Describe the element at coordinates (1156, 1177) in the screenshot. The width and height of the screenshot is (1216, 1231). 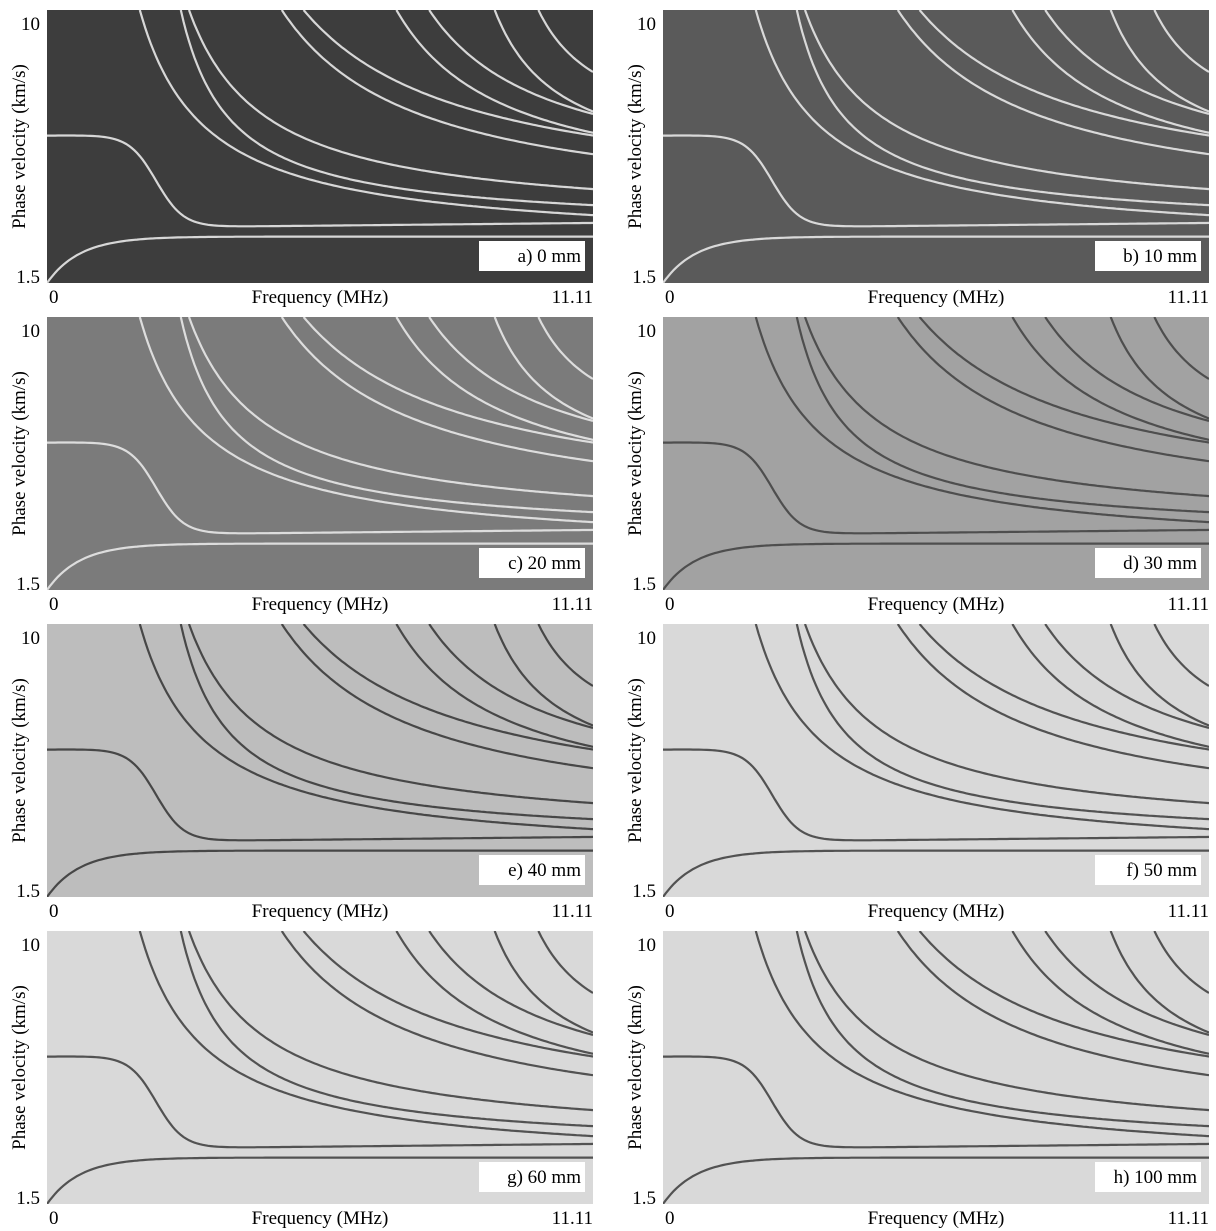
I see `panel-label: h) 100 mm` at that location.